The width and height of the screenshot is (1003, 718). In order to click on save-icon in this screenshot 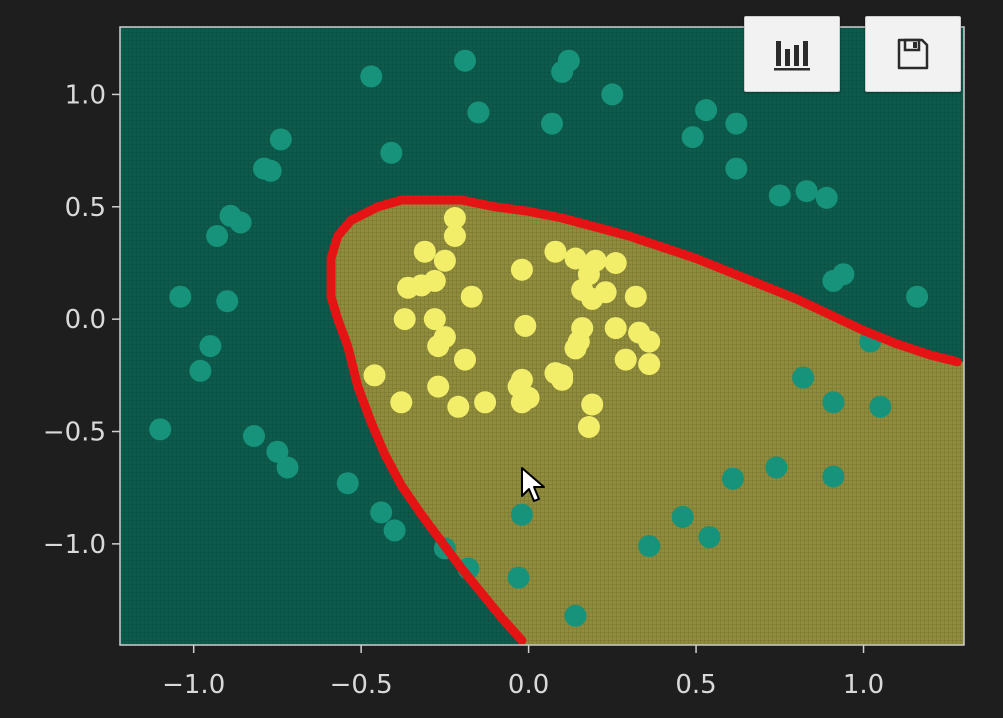, I will do `click(913, 54)`.